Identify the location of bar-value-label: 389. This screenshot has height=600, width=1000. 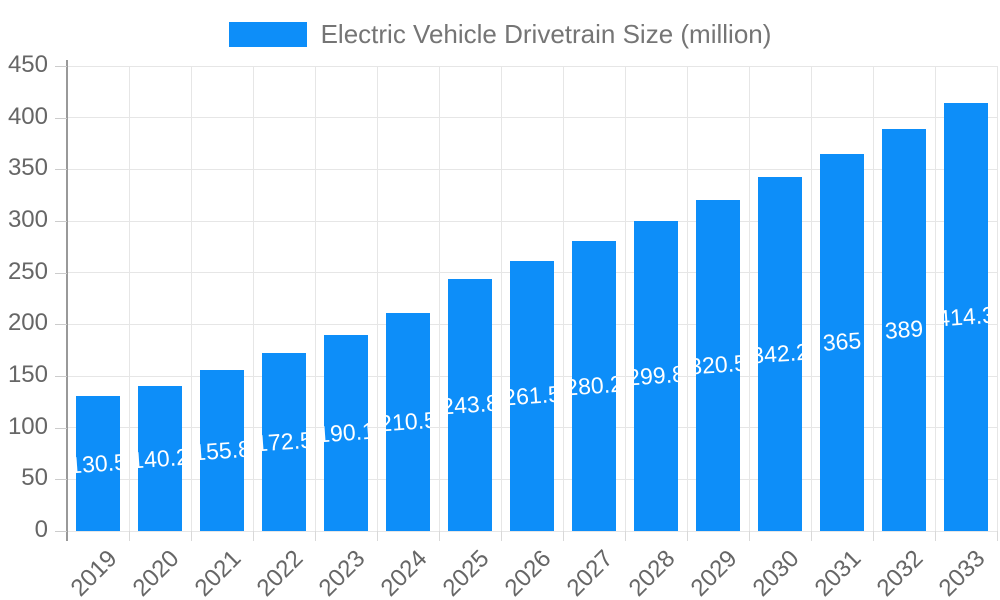
(904, 329).